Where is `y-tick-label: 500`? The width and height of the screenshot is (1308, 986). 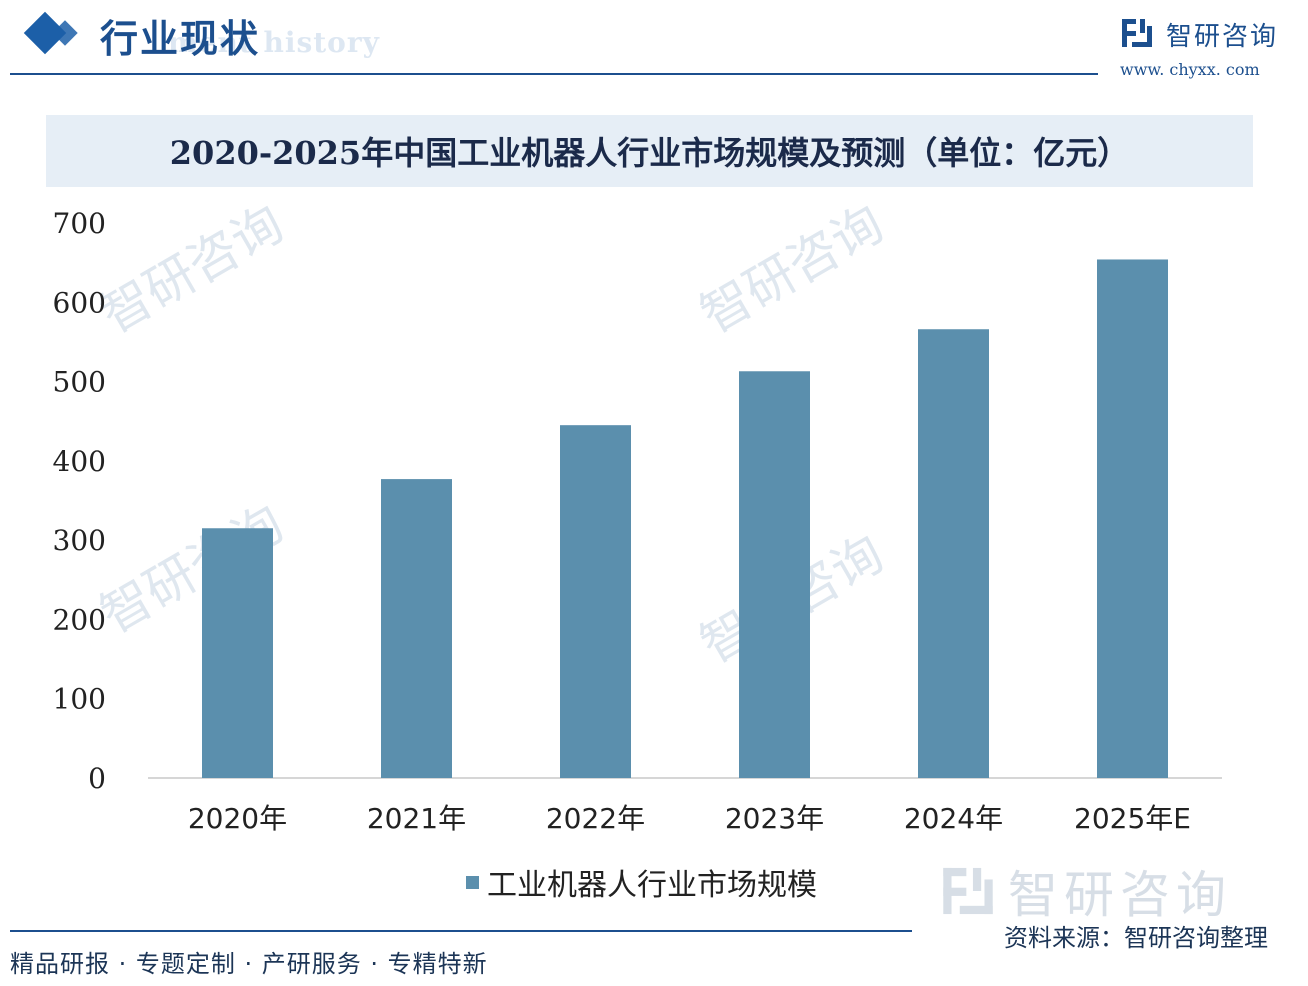
y-tick-label: 500 is located at coordinates (79, 382).